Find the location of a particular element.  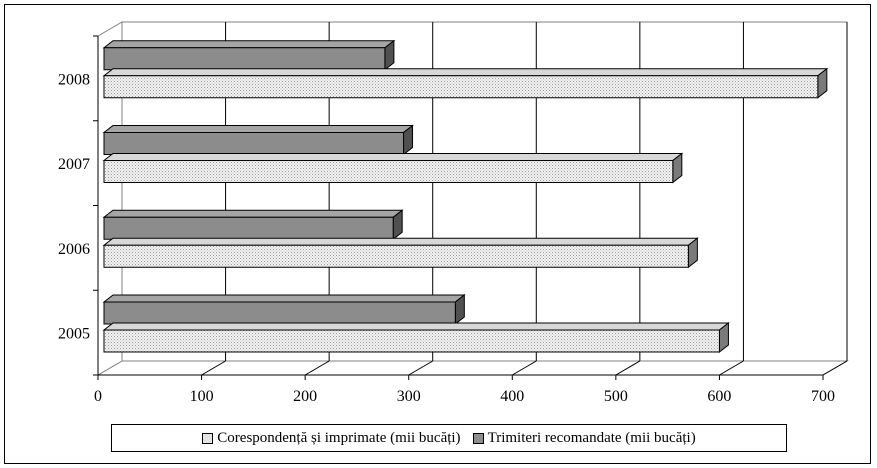

y-tick-label-2006: 2006 is located at coordinates (74, 249).